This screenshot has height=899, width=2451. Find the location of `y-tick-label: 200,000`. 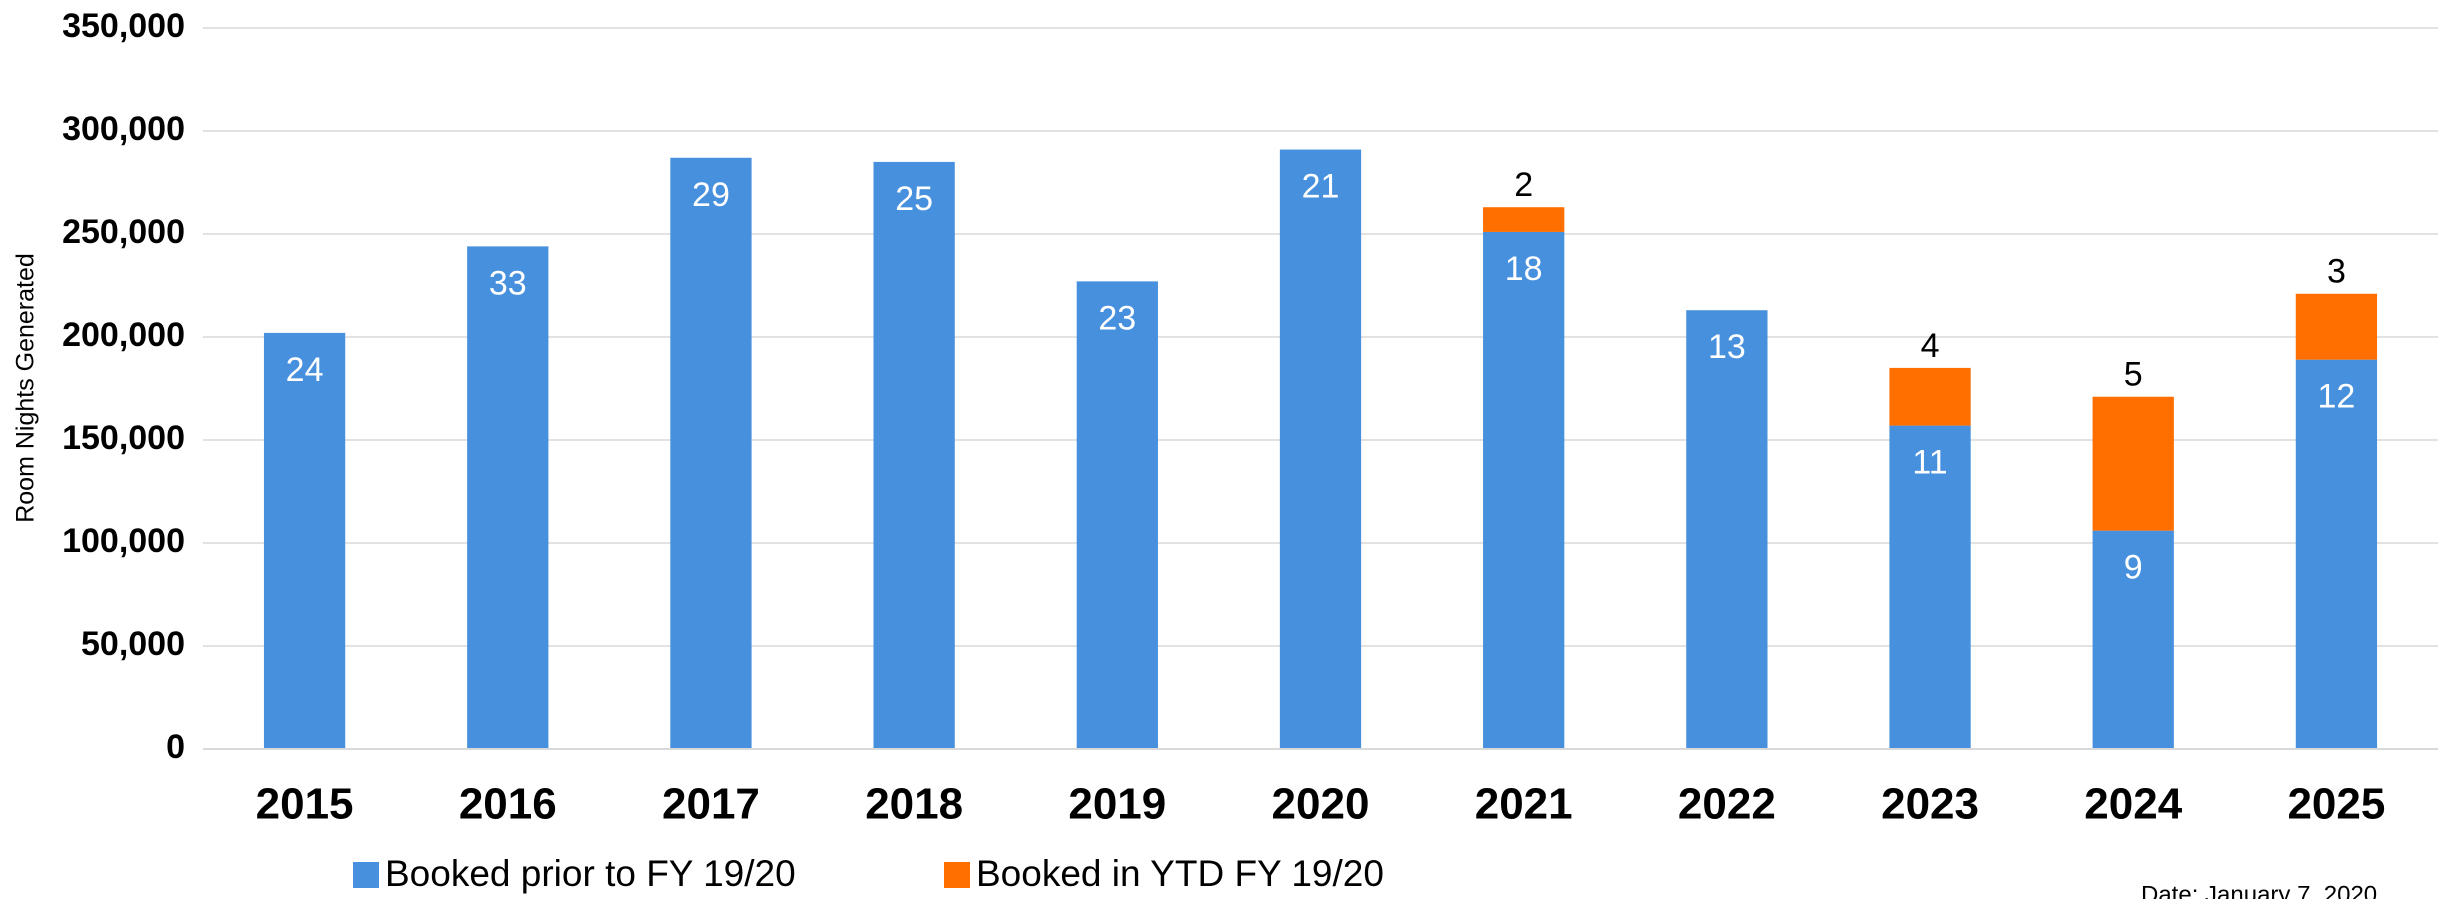

y-tick-label: 200,000 is located at coordinates (123, 335).